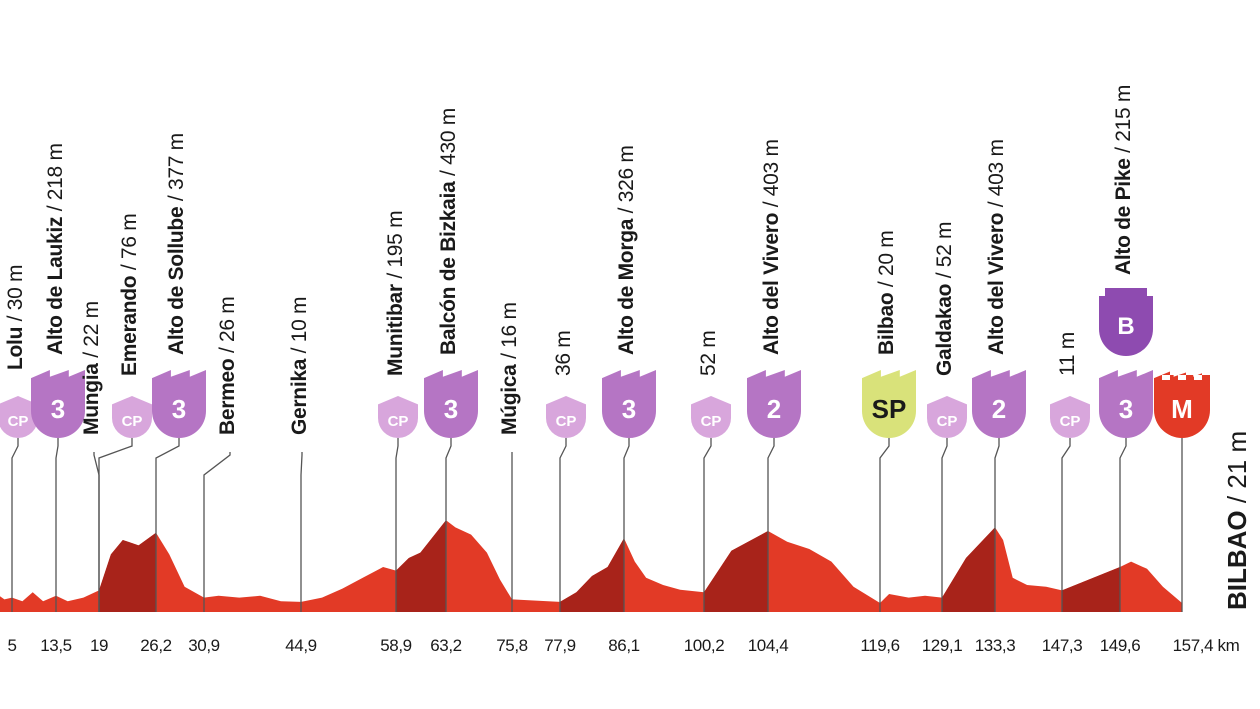 The image size is (1260, 709). What do you see at coordinates (300, 366) in the screenshot?
I see `point-label: Gernika / 10 m` at bounding box center [300, 366].